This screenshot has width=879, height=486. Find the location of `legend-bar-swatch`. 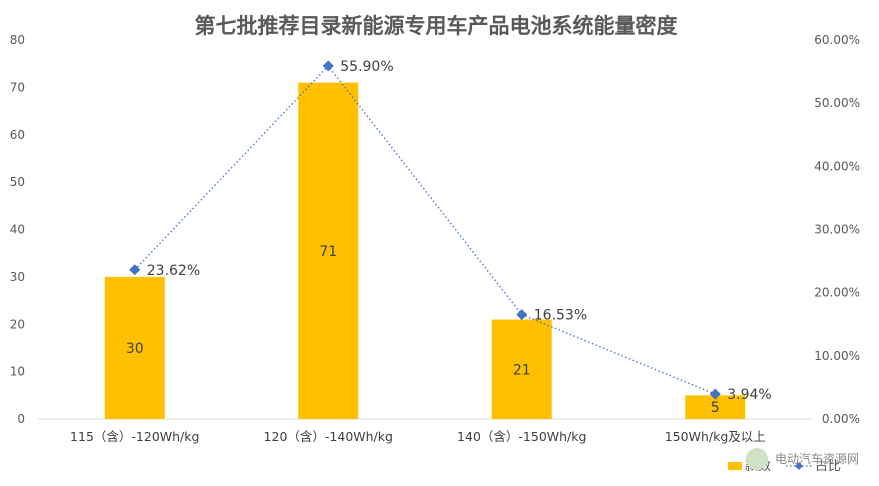

legend-bar-swatch is located at coordinates (735, 466).